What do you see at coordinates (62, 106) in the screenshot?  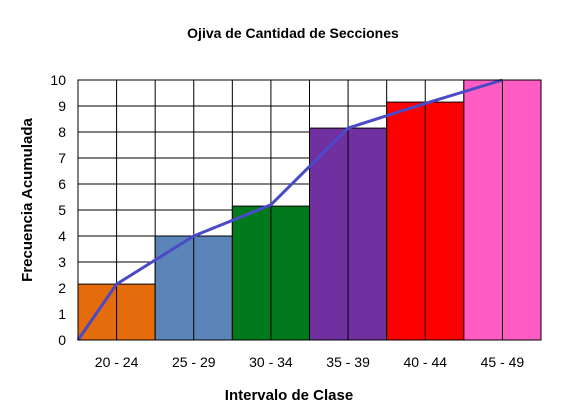 I see `y-tick-label: 9` at bounding box center [62, 106].